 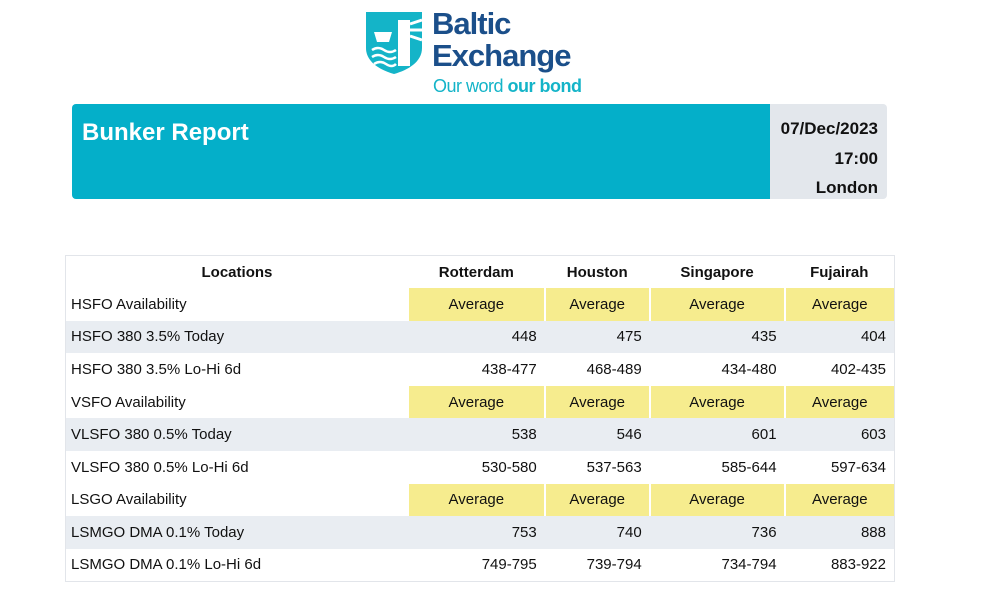 What do you see at coordinates (717, 272) in the screenshot?
I see `column-header: Singapore` at bounding box center [717, 272].